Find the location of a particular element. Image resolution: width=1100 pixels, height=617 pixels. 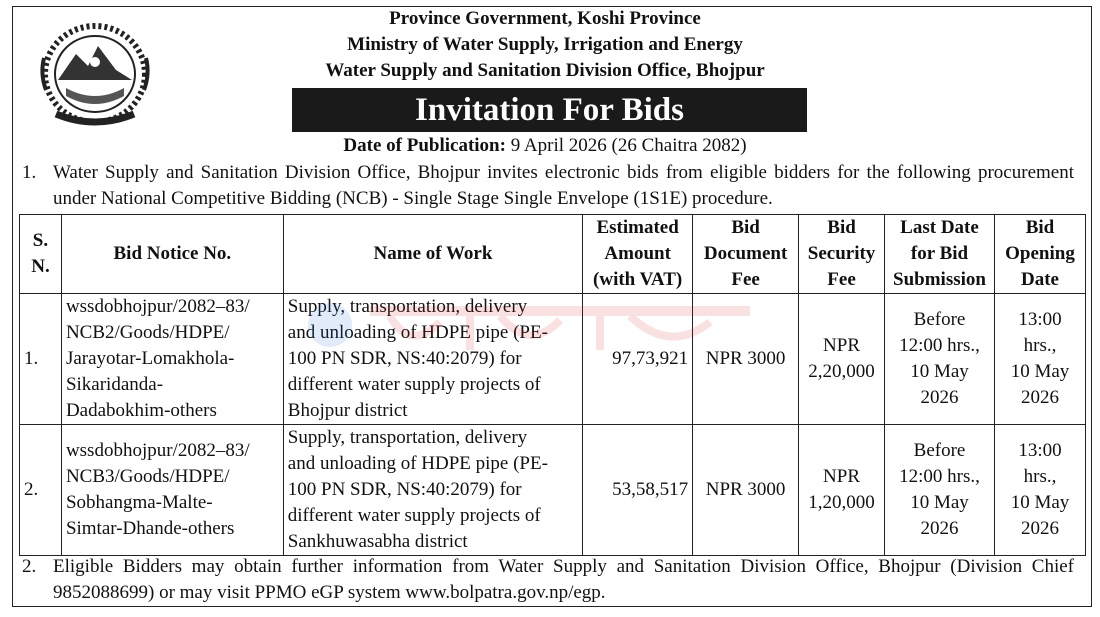

header-document-fee: Bid Document Fee is located at coordinates (746, 254).